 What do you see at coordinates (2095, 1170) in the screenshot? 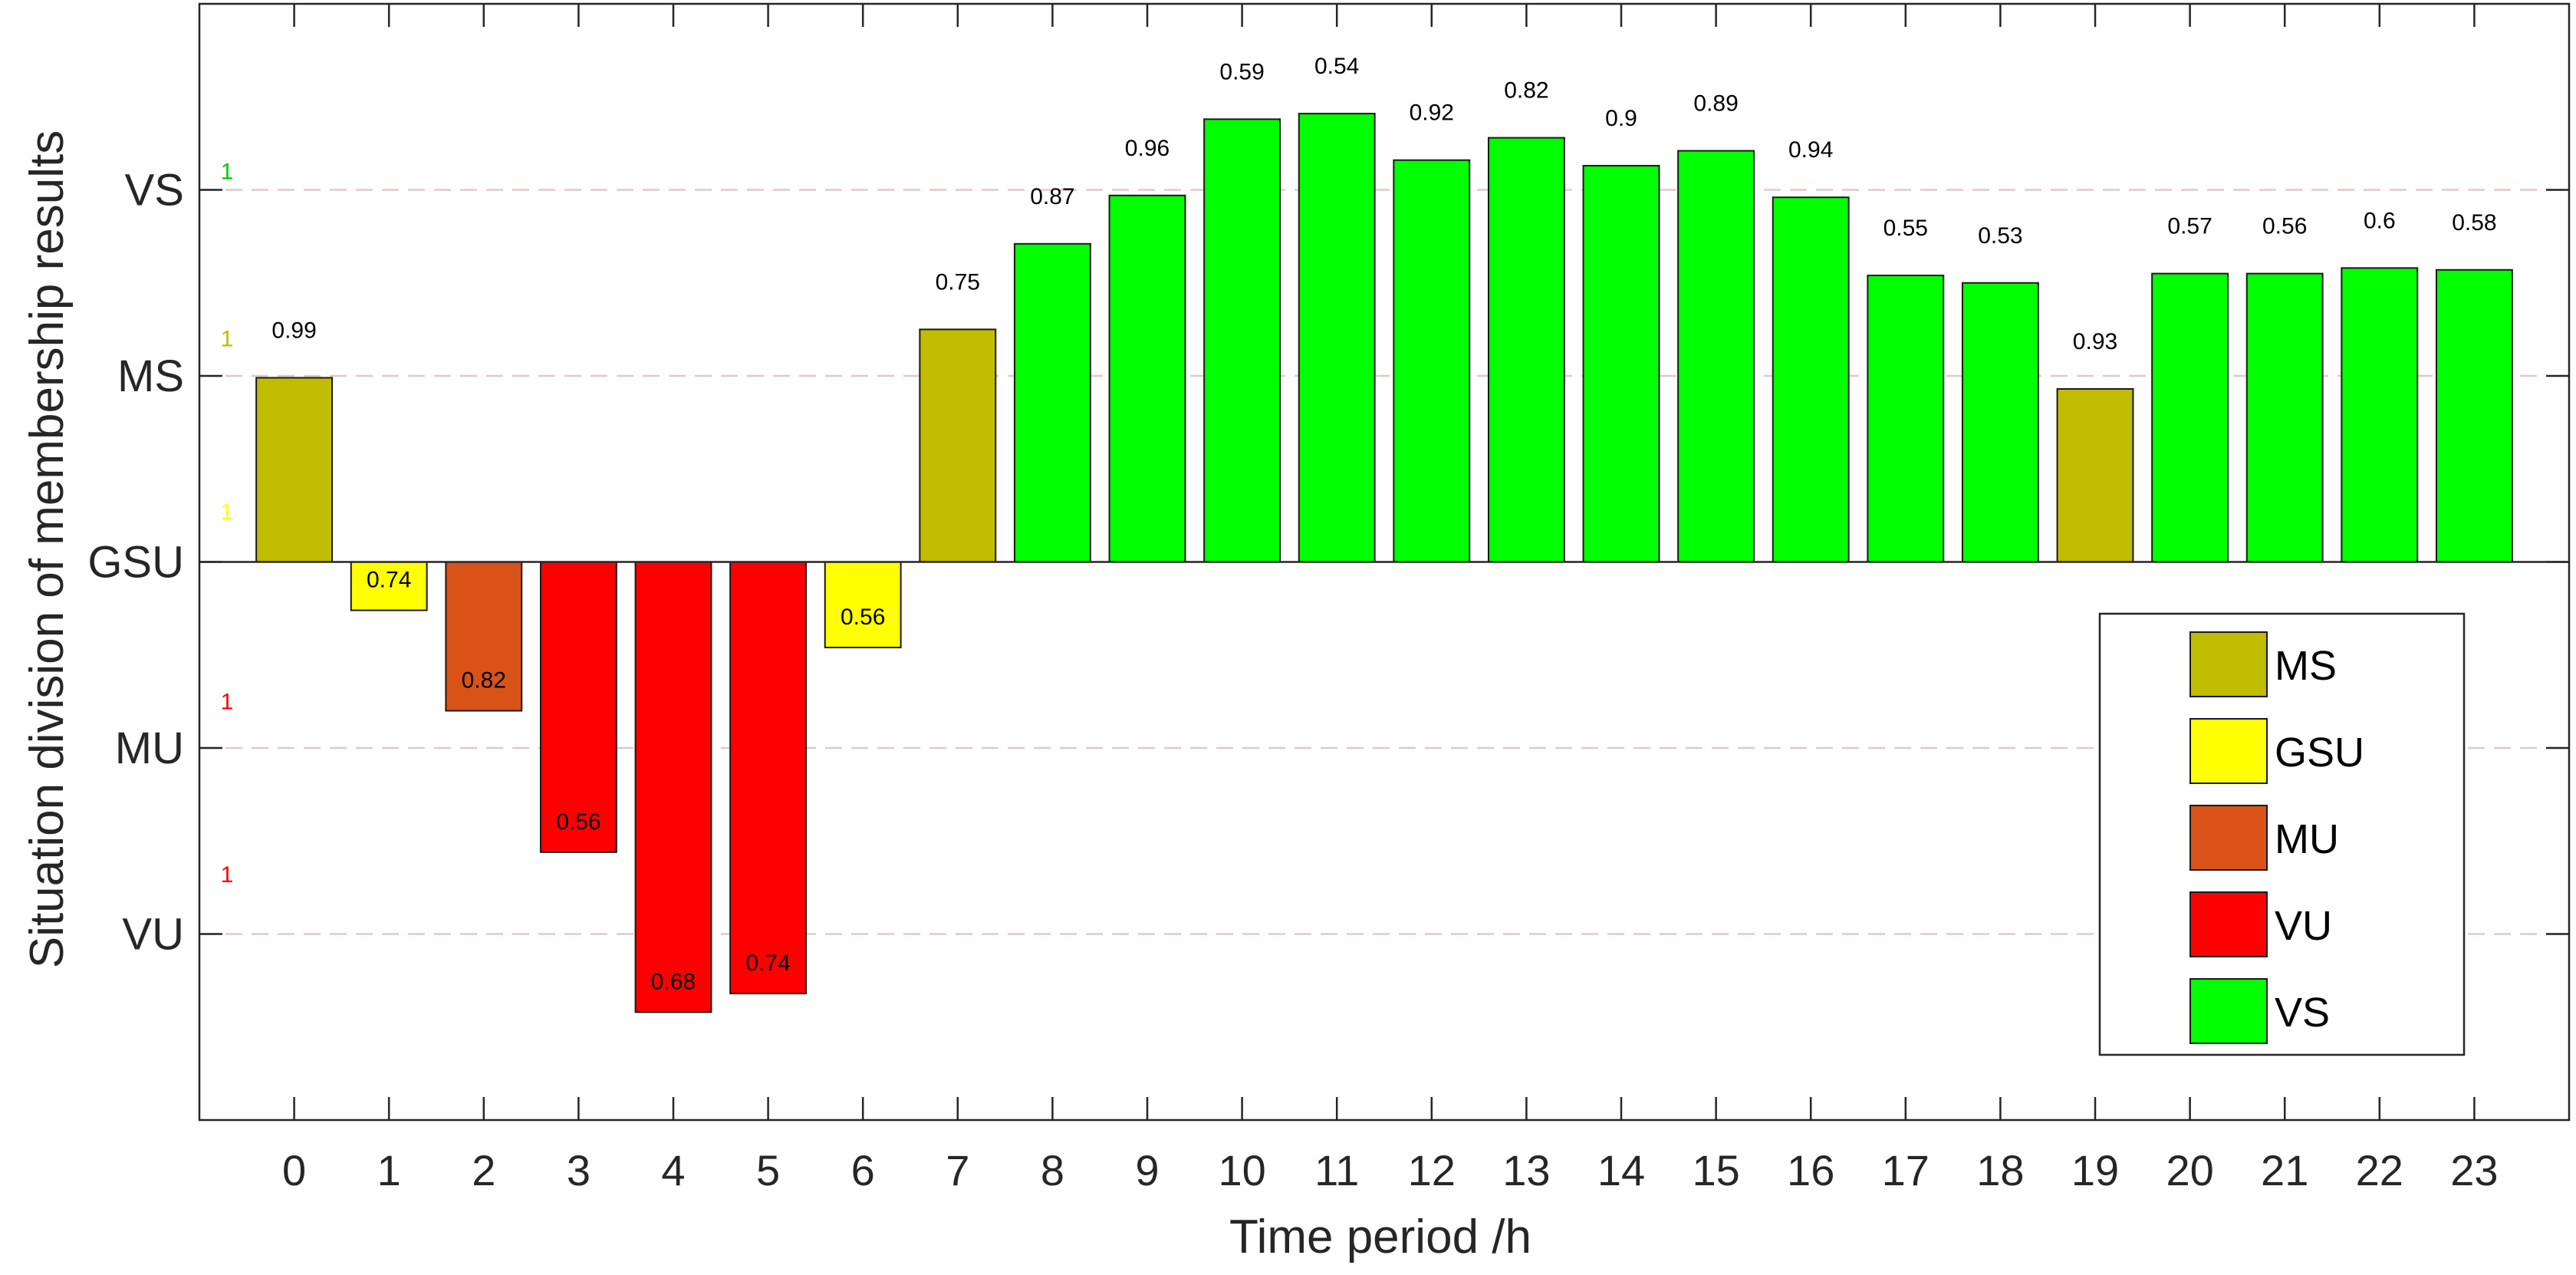
I see `x-tick-label: 19` at bounding box center [2095, 1170].